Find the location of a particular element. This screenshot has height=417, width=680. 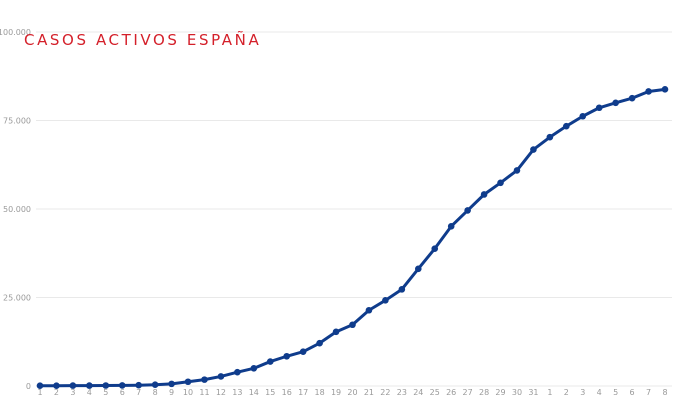

x-tick-label: 25 is located at coordinates (435, 392).